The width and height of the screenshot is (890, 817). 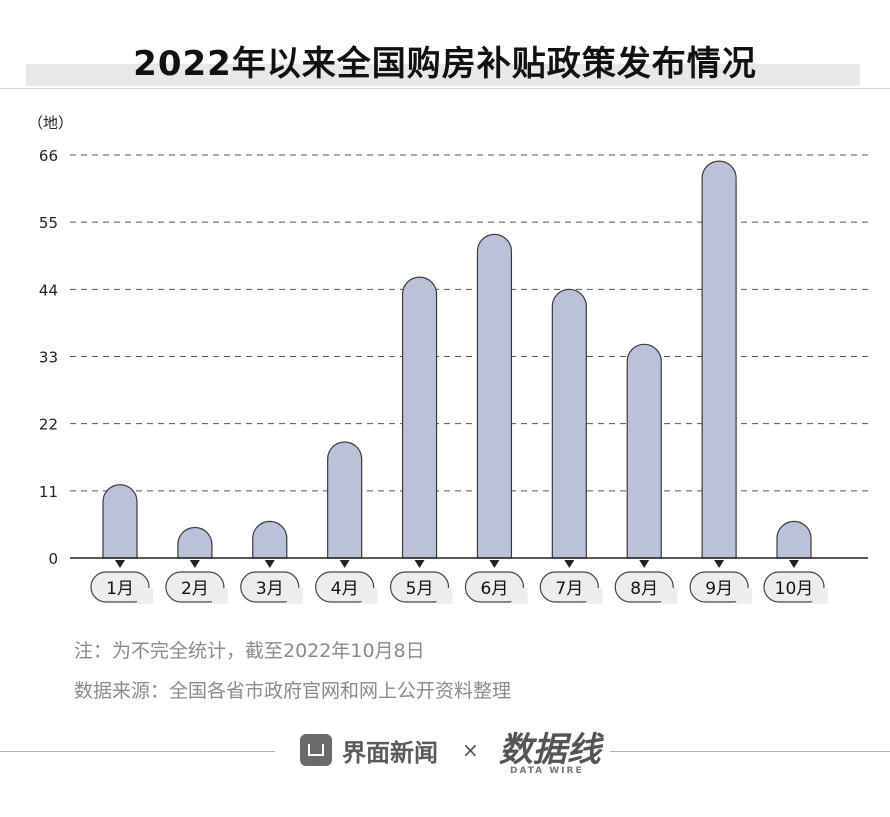 I want to click on x-tick-label: 5月, so click(x=420, y=589).